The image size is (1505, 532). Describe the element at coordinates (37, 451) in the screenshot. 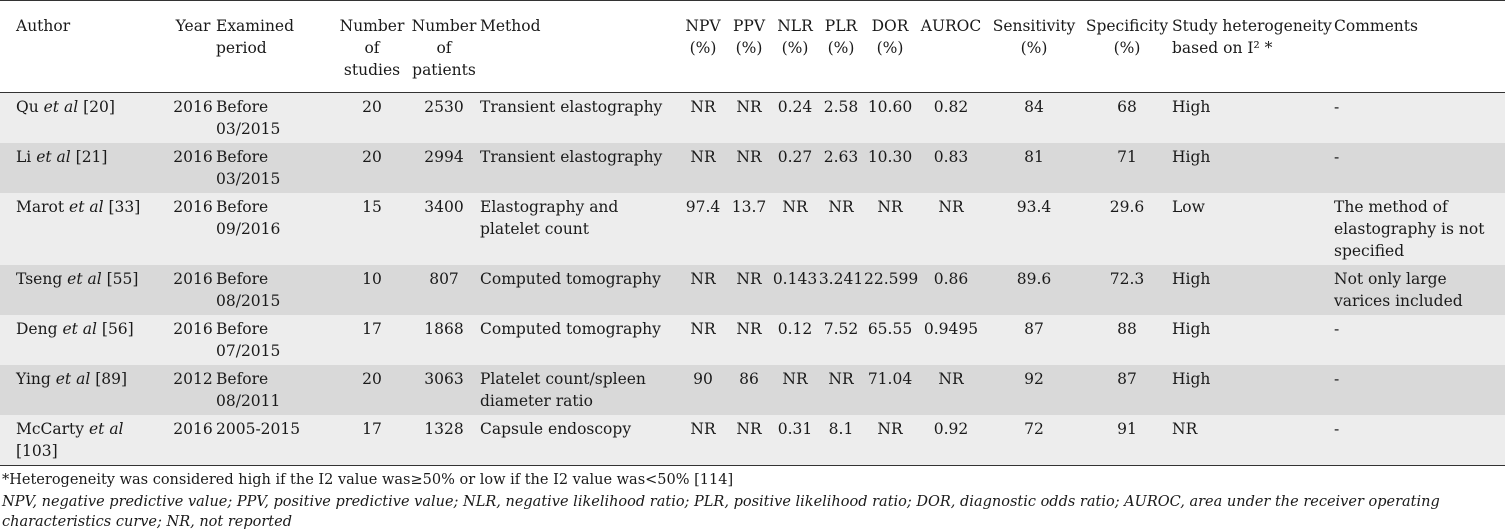

I see `author-reference: [103]` at that location.